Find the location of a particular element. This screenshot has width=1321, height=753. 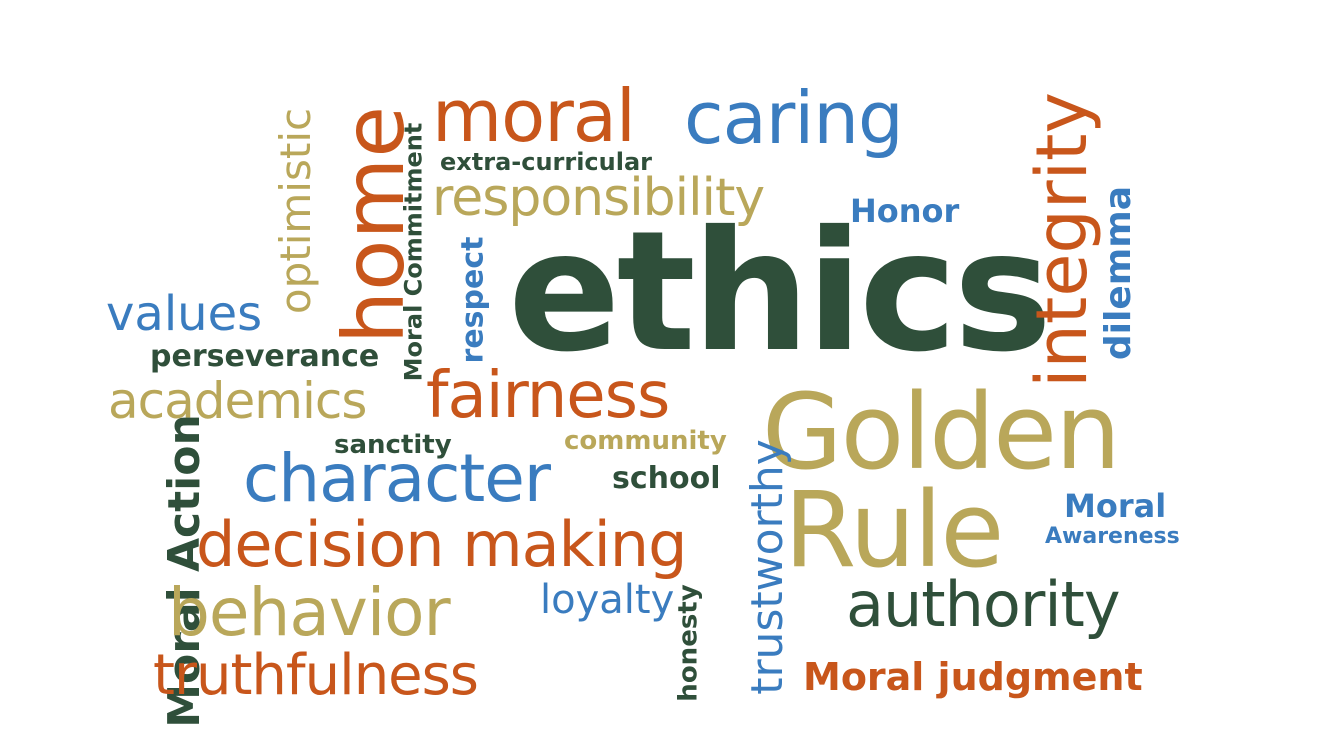

word-school: school is located at coordinates (666, 478).